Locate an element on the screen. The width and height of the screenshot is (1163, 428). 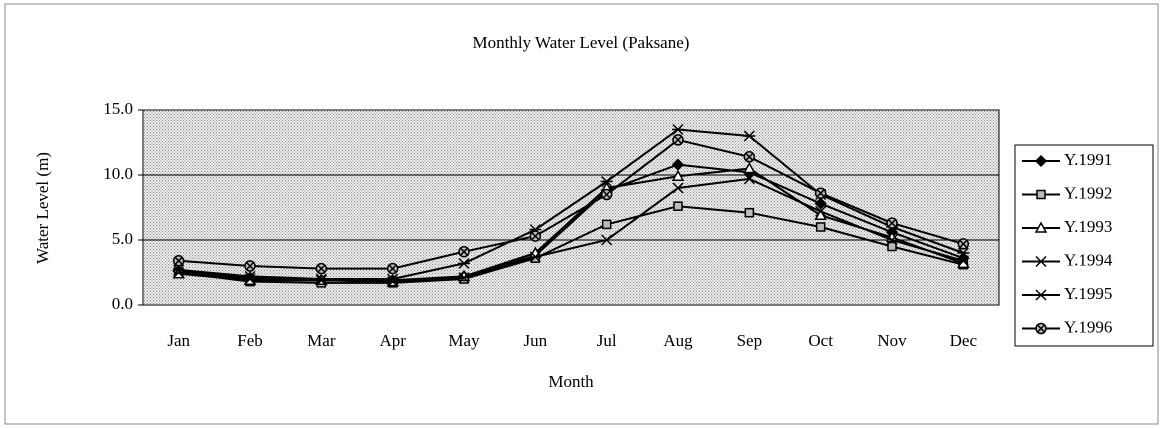
x-tick-label: Jan is located at coordinates (178, 340).